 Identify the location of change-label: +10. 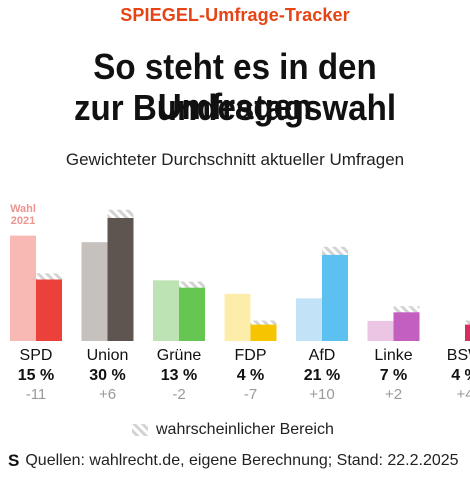
(321, 394).